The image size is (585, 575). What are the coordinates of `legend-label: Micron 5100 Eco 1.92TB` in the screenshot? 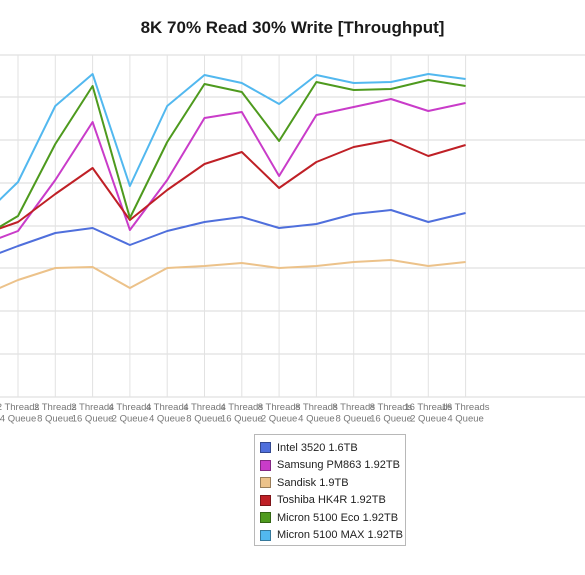 It's located at (338, 517).